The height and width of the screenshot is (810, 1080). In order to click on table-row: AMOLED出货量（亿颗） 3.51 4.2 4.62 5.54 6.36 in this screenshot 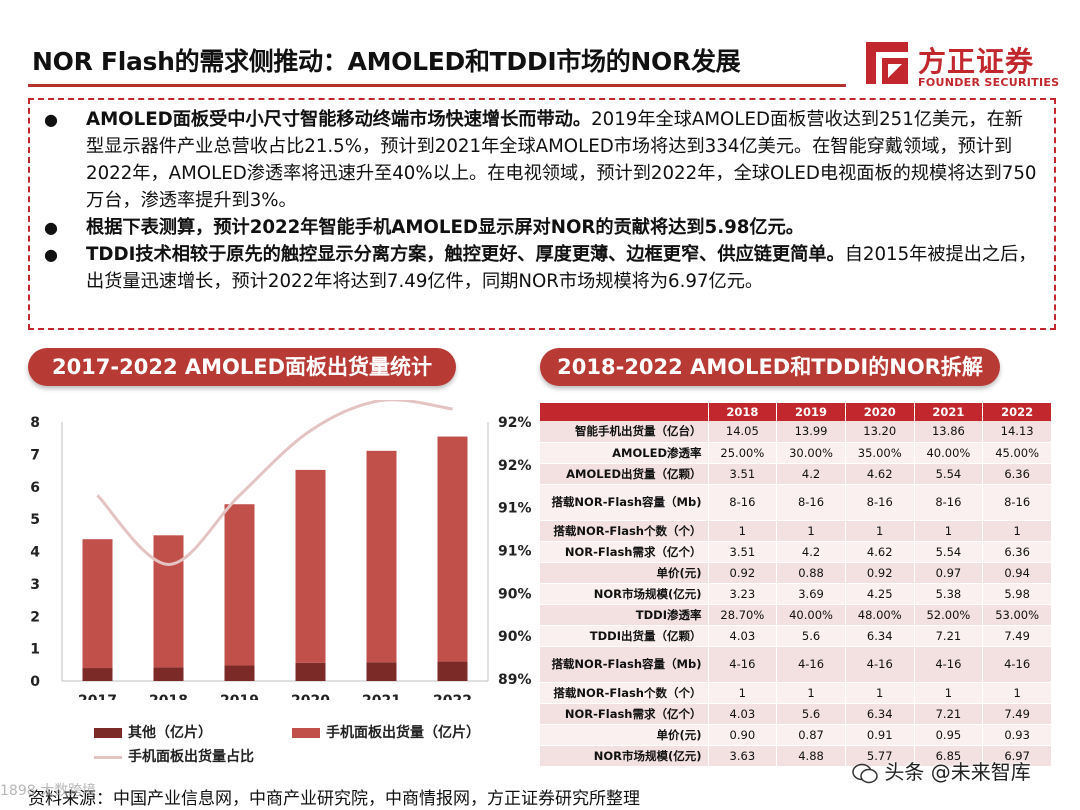, I will do `click(796, 474)`.